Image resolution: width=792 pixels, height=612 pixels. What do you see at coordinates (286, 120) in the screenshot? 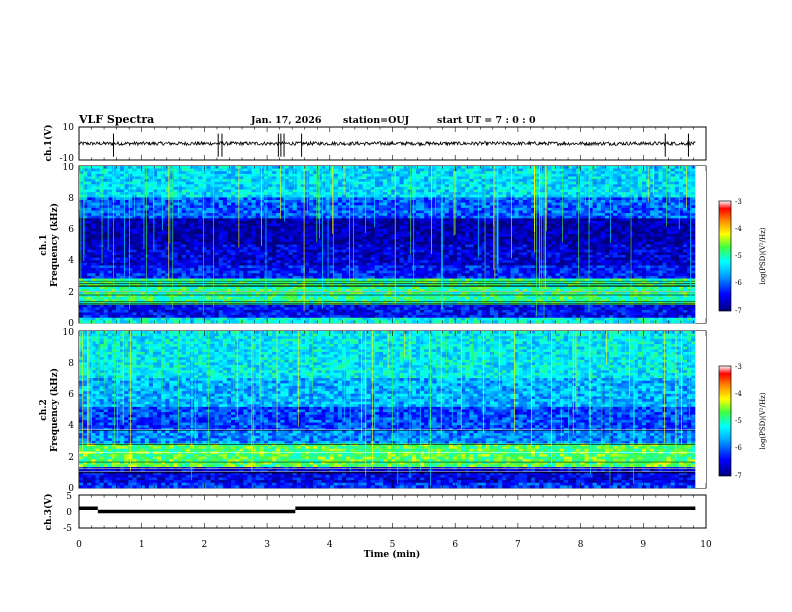
I see `date-label: Jan. 17, 2026` at bounding box center [286, 120].